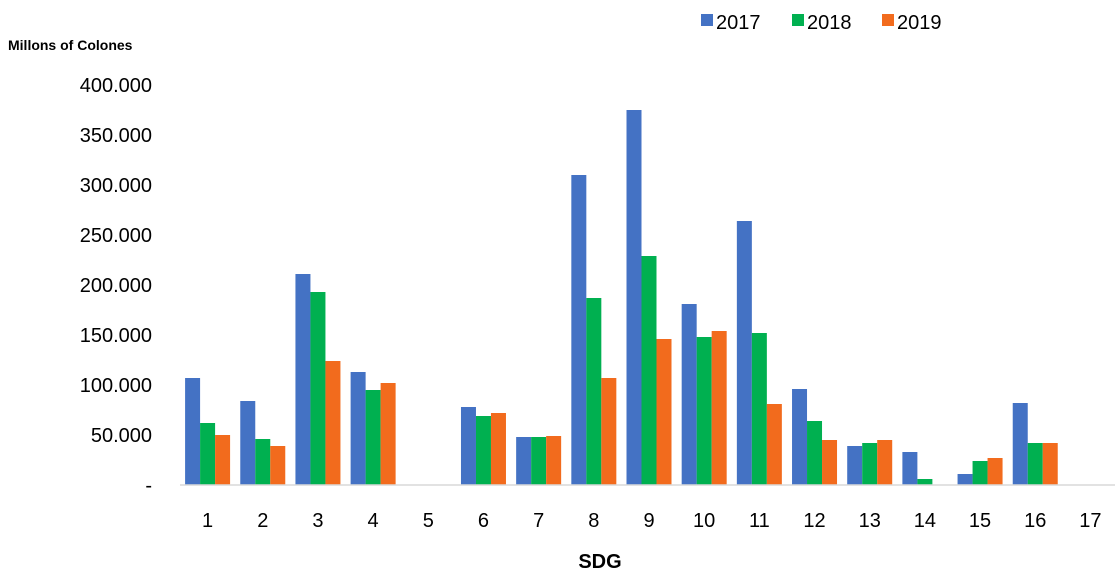  I want to click on x-tick-label: 2, so click(262, 521).